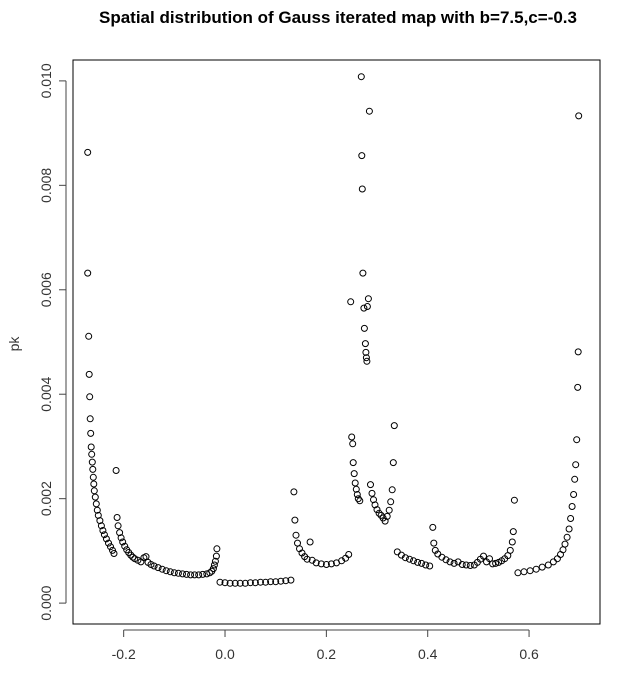 The image size is (638, 683). What do you see at coordinates (46, 80) in the screenshot?
I see `y-tick-label: 0.010` at bounding box center [46, 80].